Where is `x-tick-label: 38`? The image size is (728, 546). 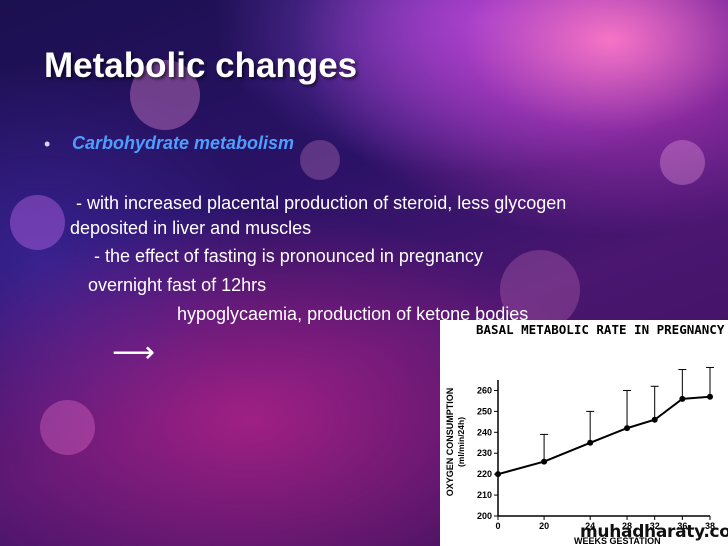
x-tick-label: 38 is located at coordinates (710, 526).